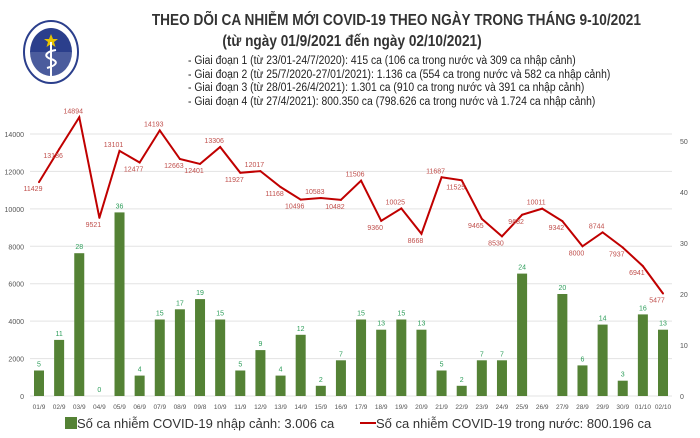  Describe the element at coordinates (684, 244) in the screenshot. I see `y-right-tick-label: 30` at that location.